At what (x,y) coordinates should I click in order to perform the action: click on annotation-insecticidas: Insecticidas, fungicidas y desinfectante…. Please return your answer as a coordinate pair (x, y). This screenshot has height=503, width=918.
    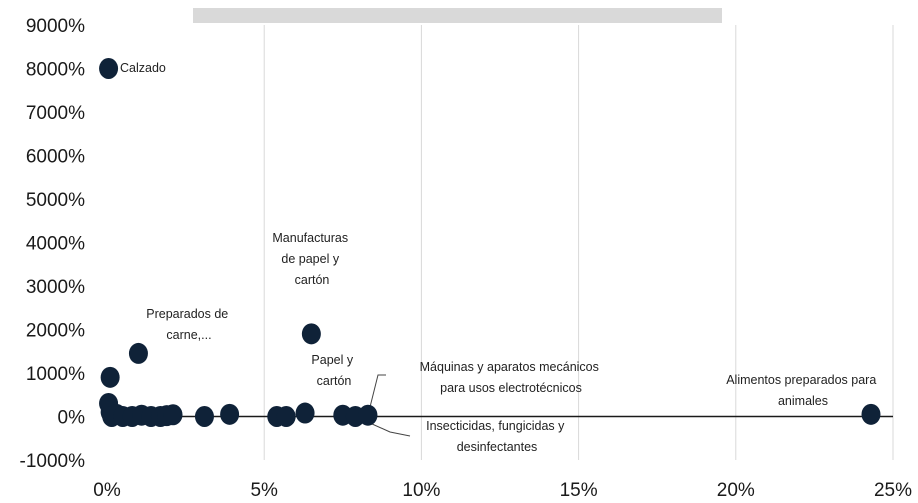
    Looking at the image, I should click on (497, 436).